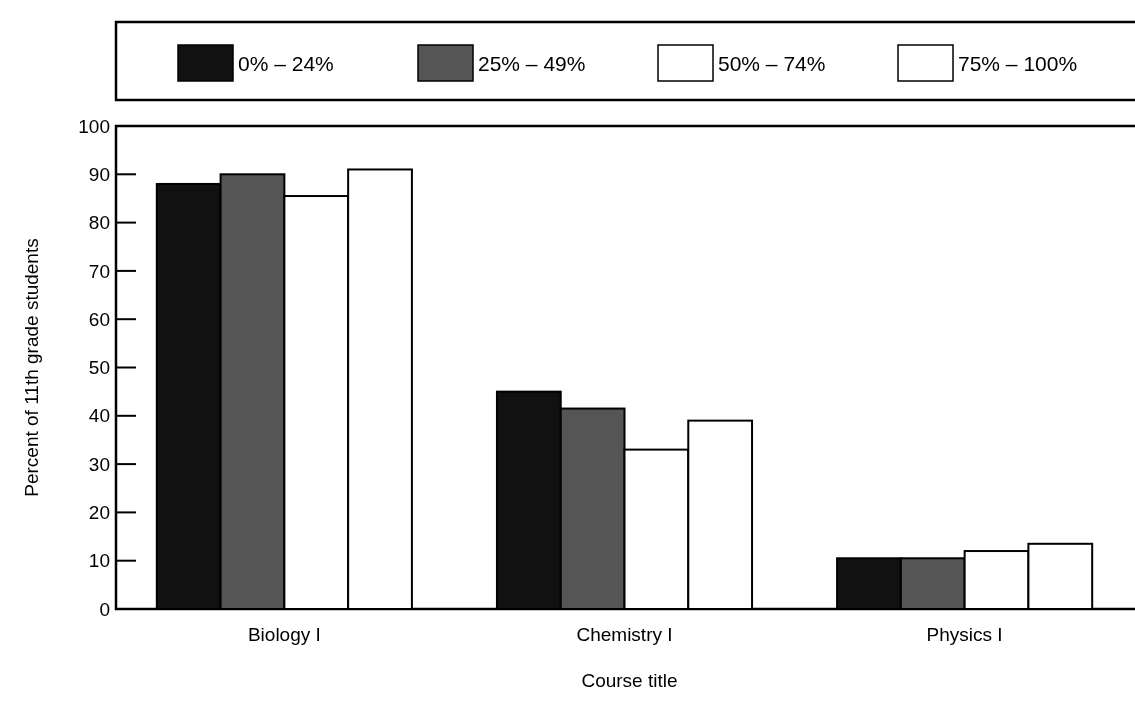  I want to click on x-axis-title: Course title, so click(629, 680).